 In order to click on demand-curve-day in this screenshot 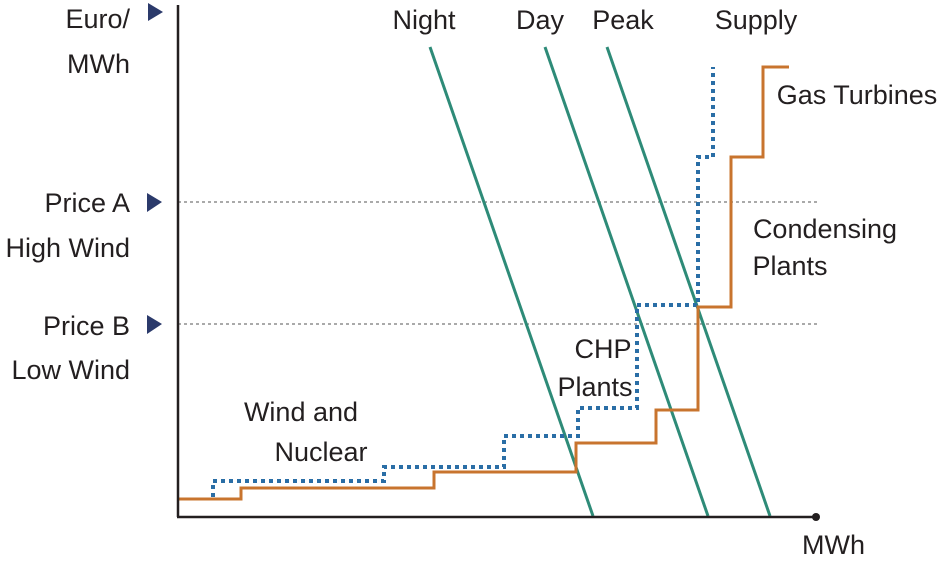, I will do `click(626, 281)`.